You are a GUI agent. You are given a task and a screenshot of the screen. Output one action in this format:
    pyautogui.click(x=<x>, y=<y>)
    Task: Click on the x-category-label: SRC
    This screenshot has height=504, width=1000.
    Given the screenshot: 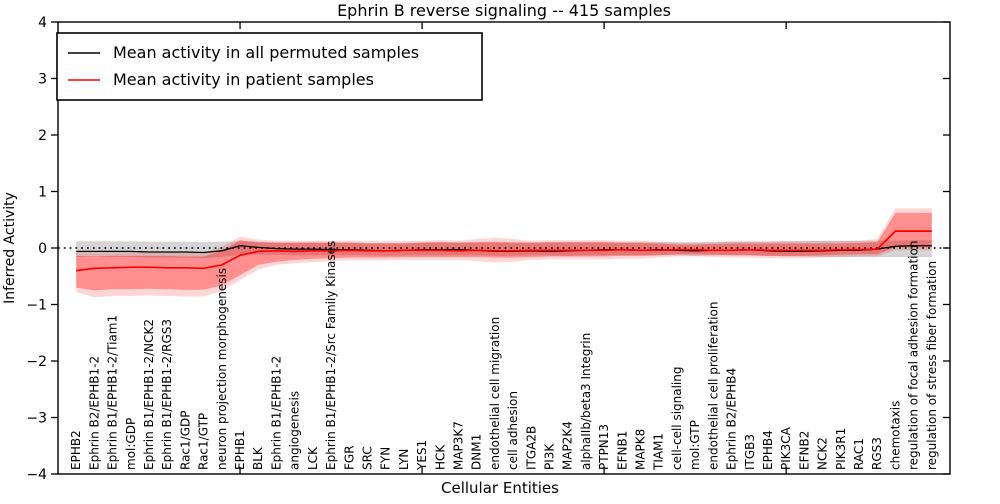 What is the action you would take?
    pyautogui.click(x=368, y=458)
    